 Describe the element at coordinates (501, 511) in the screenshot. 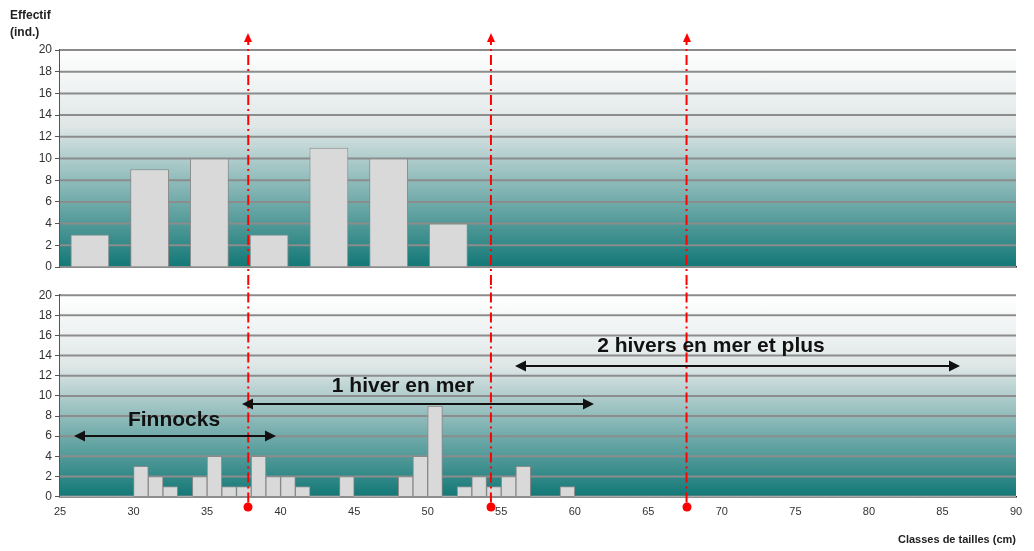

I see `x-tick-label: 55` at that location.